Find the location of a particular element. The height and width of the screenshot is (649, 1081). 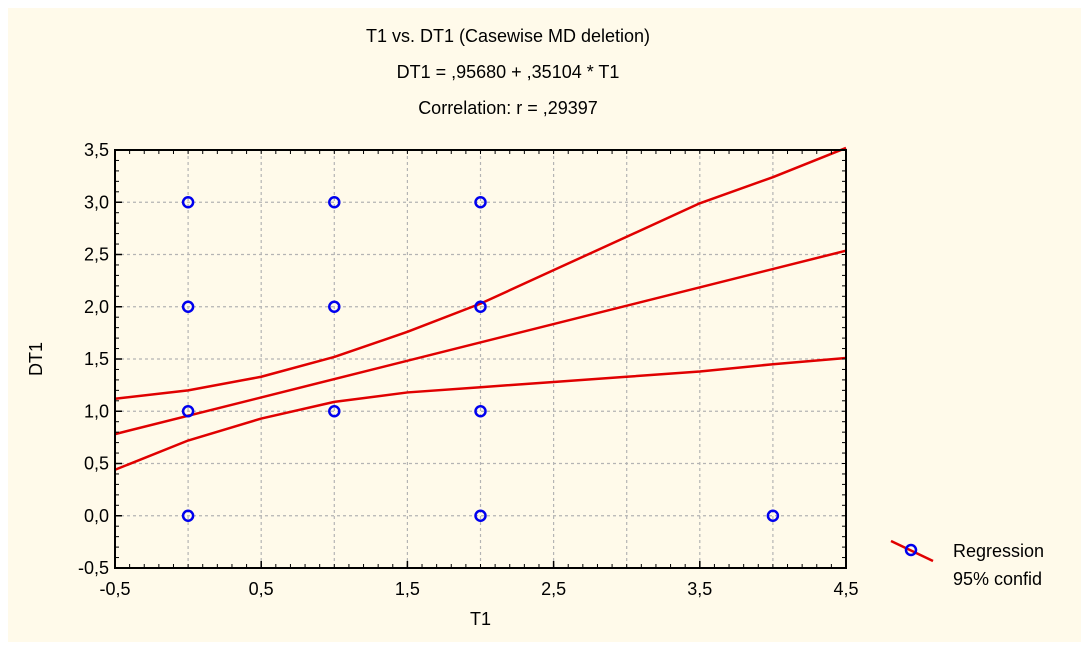

y-tick-label: 3,5 is located at coordinates (96, 150).